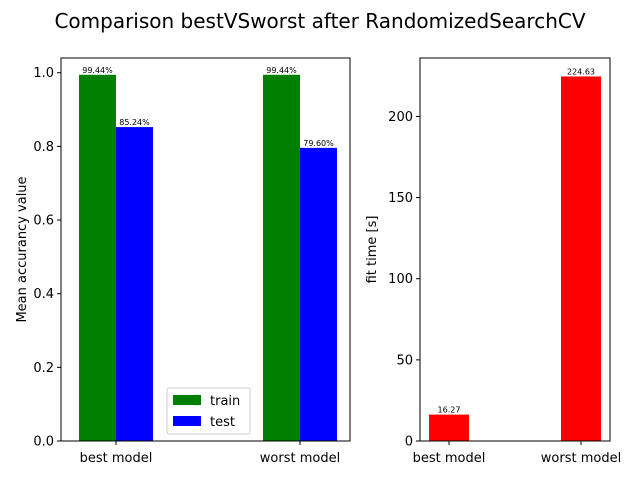  What do you see at coordinates (400, 198) in the screenshot?
I see `y-tick-label: 150` at bounding box center [400, 198].